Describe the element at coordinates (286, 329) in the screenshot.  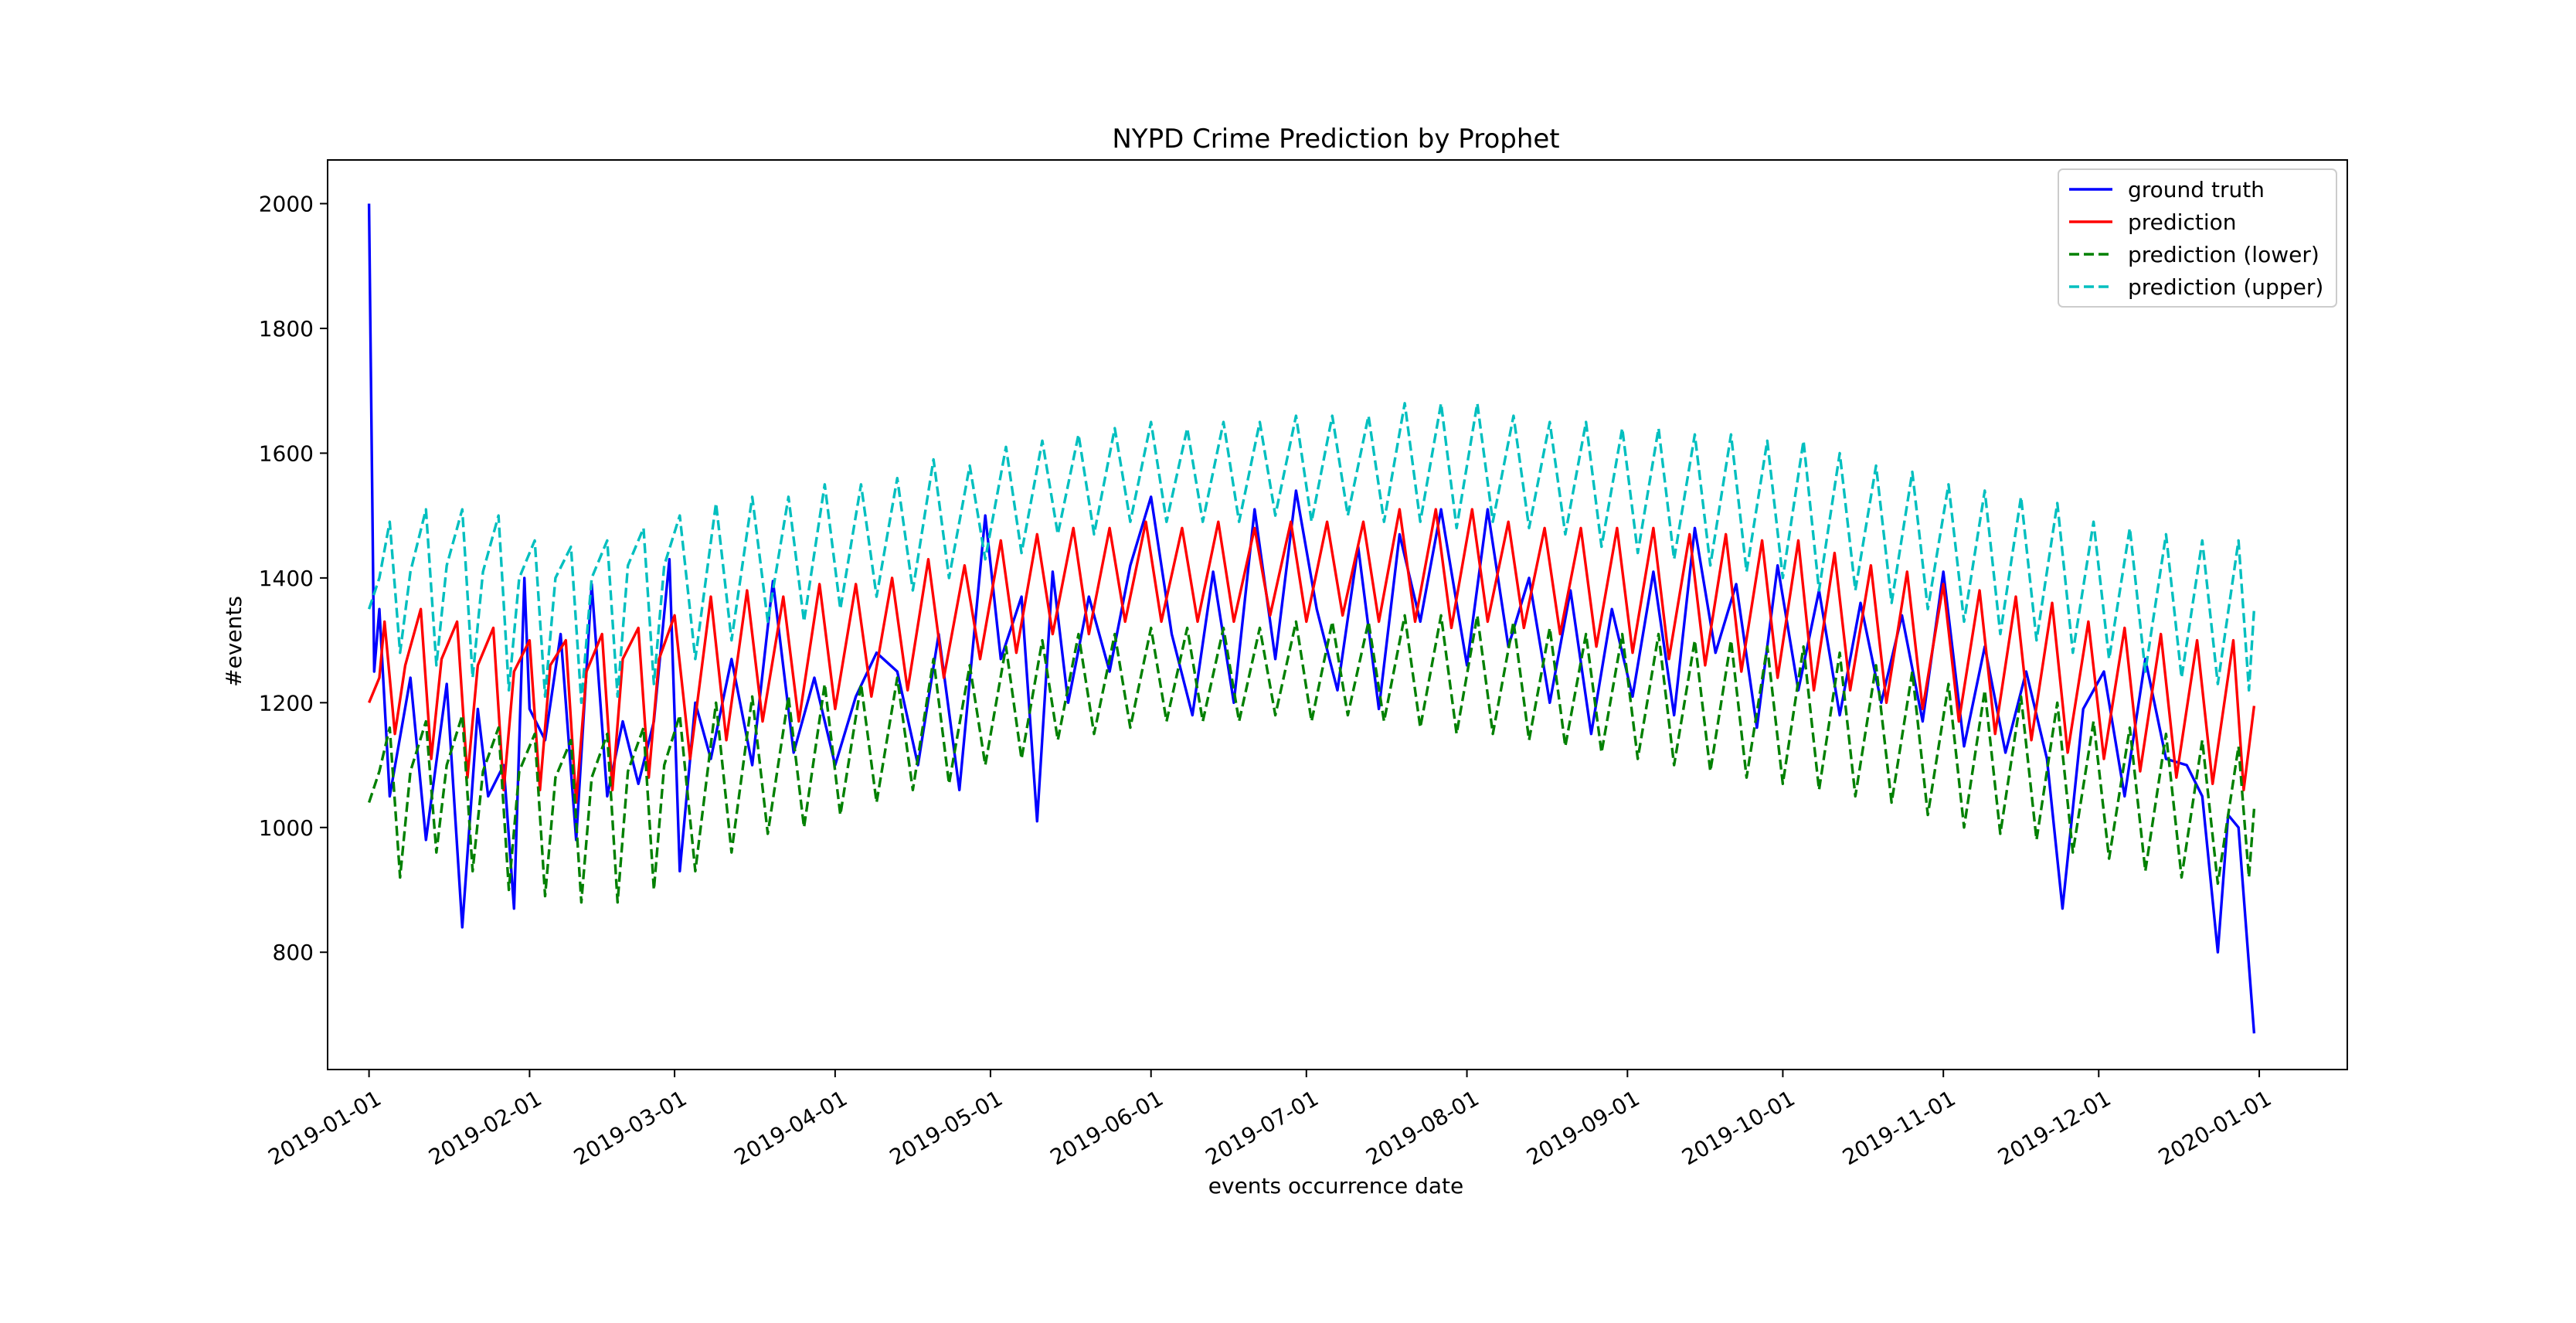
I see `y-tick-label: 1800` at that location.